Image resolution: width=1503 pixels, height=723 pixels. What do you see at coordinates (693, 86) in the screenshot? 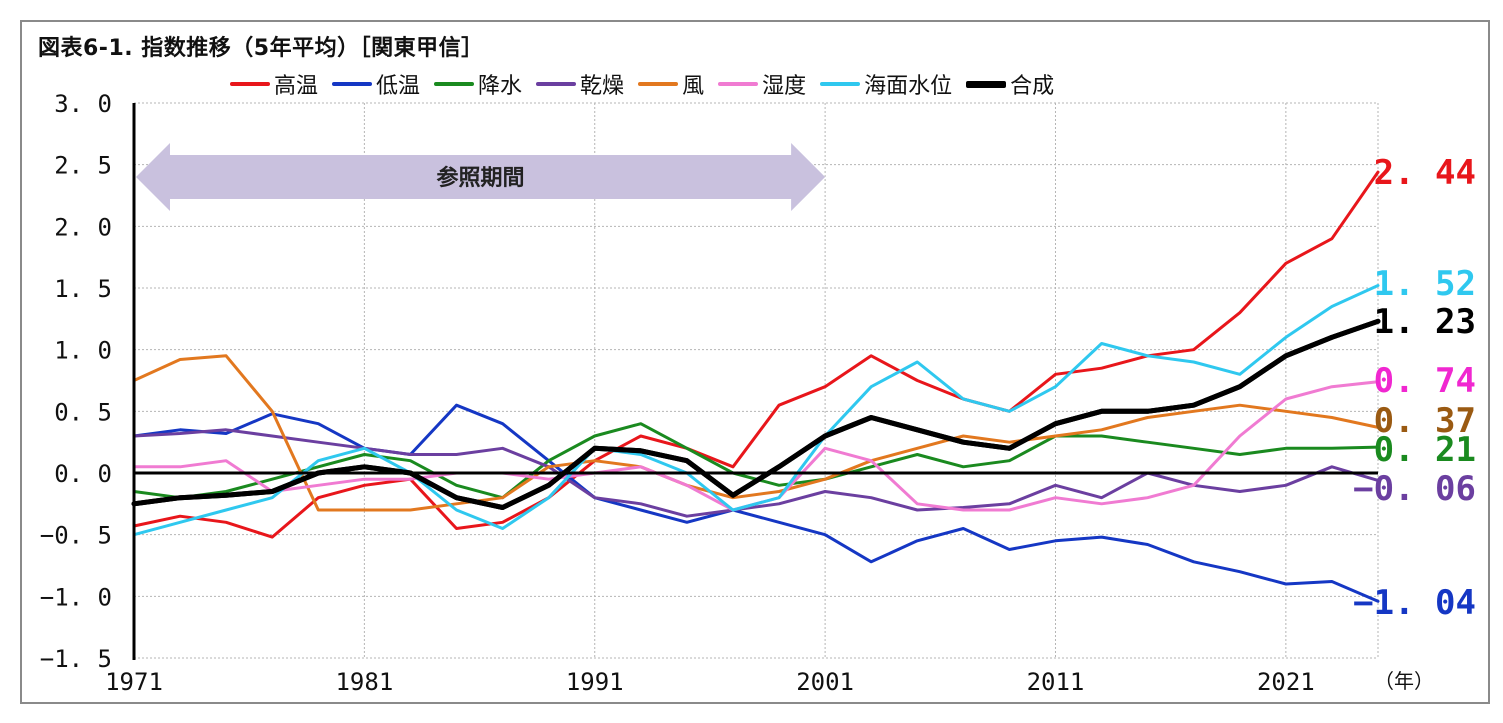
I see `legend-label: 風` at bounding box center [693, 86].